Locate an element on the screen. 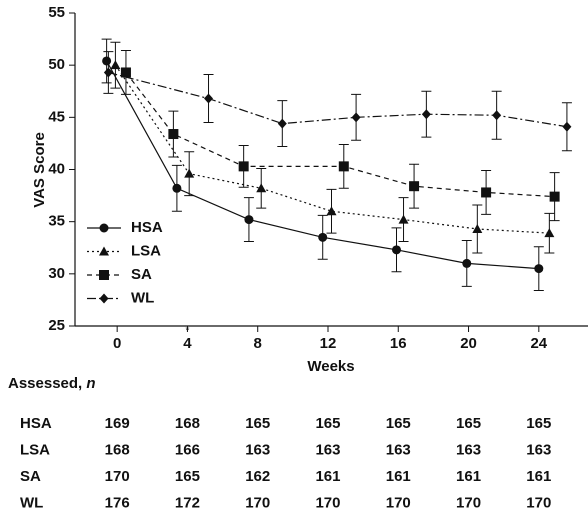  x-tick-label: 4 is located at coordinates (187, 343).